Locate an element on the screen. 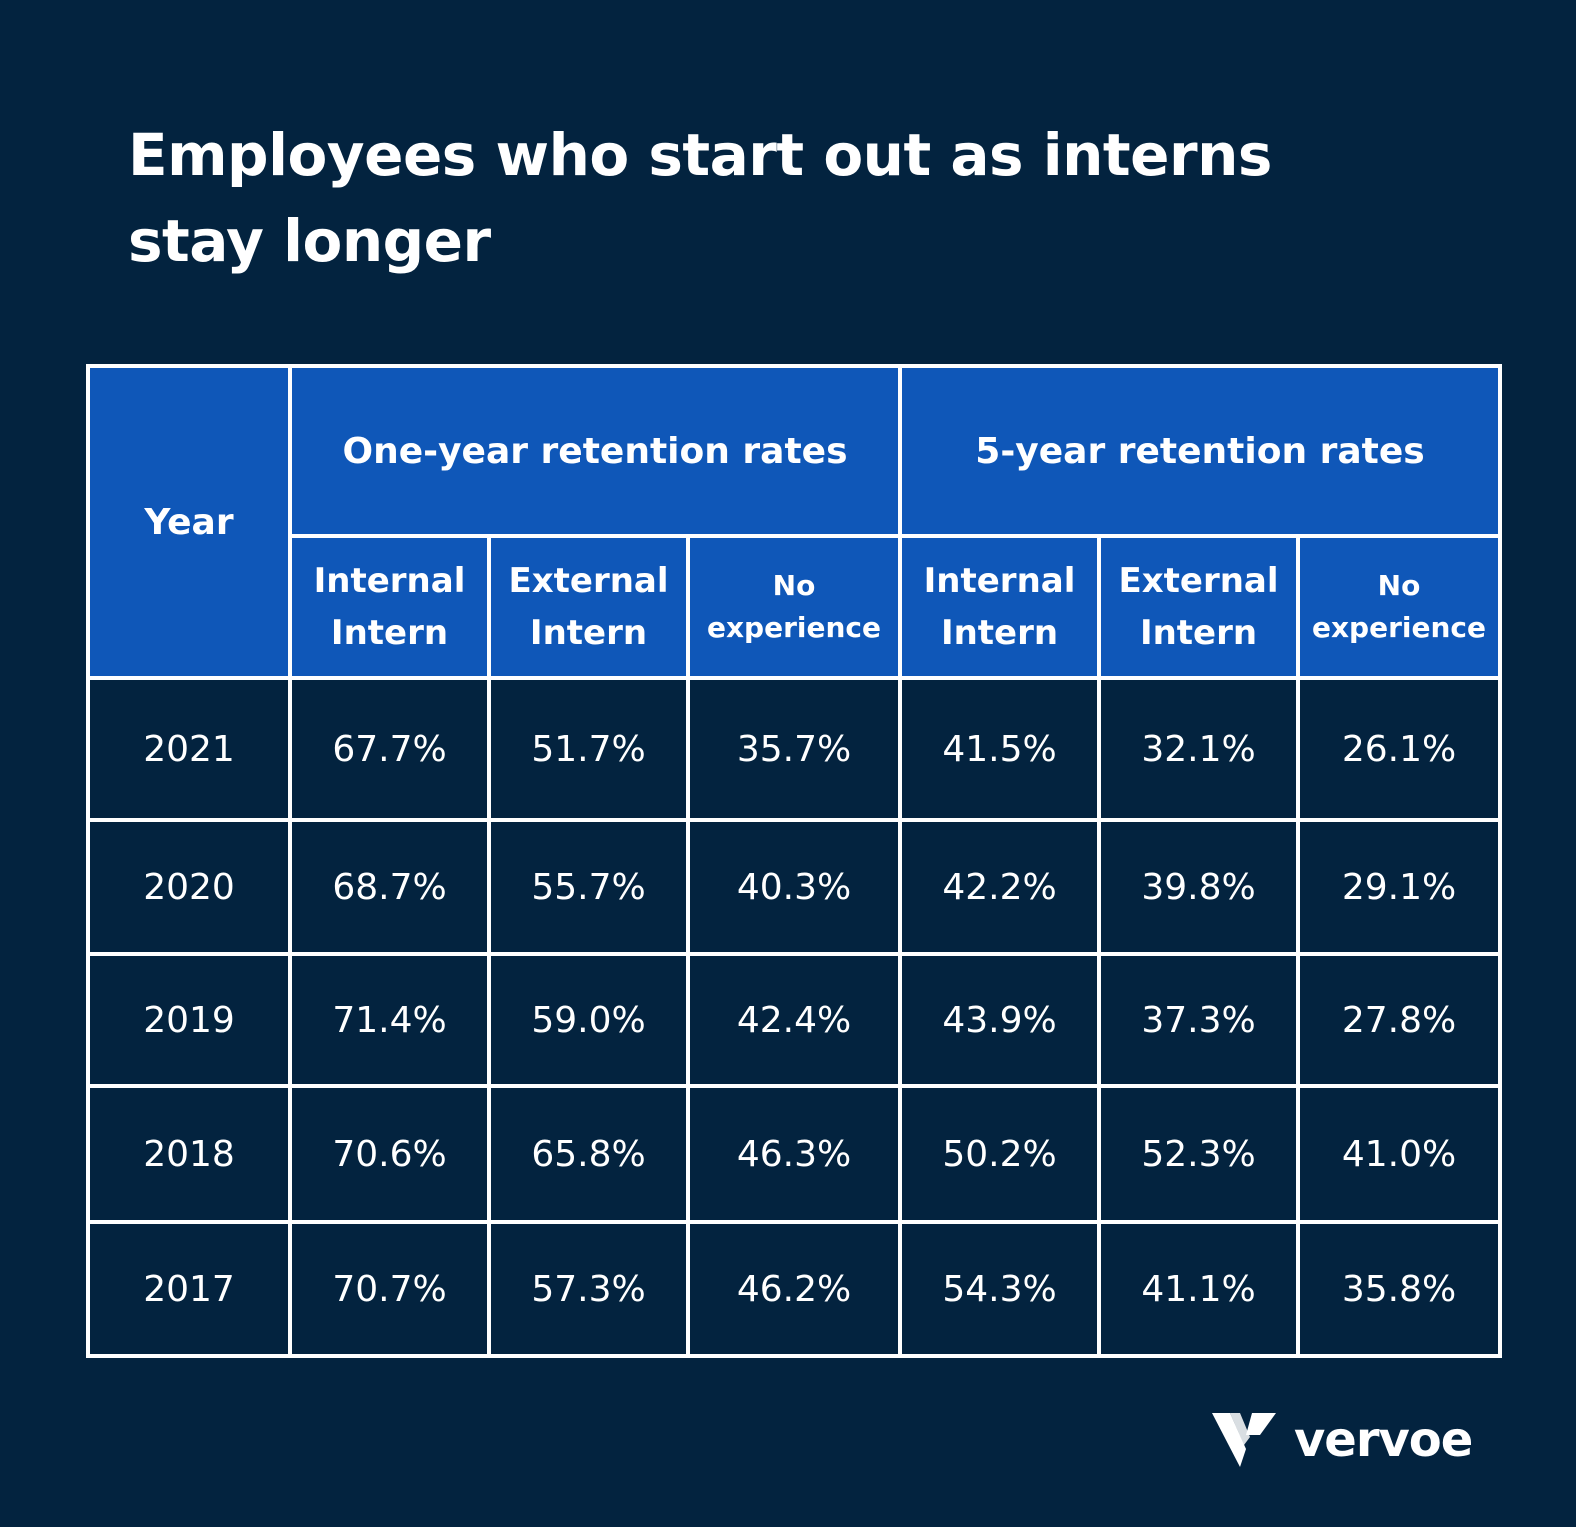 The height and width of the screenshot is (1527, 1576). value-cell: 71.4% is located at coordinates (389, 1020).